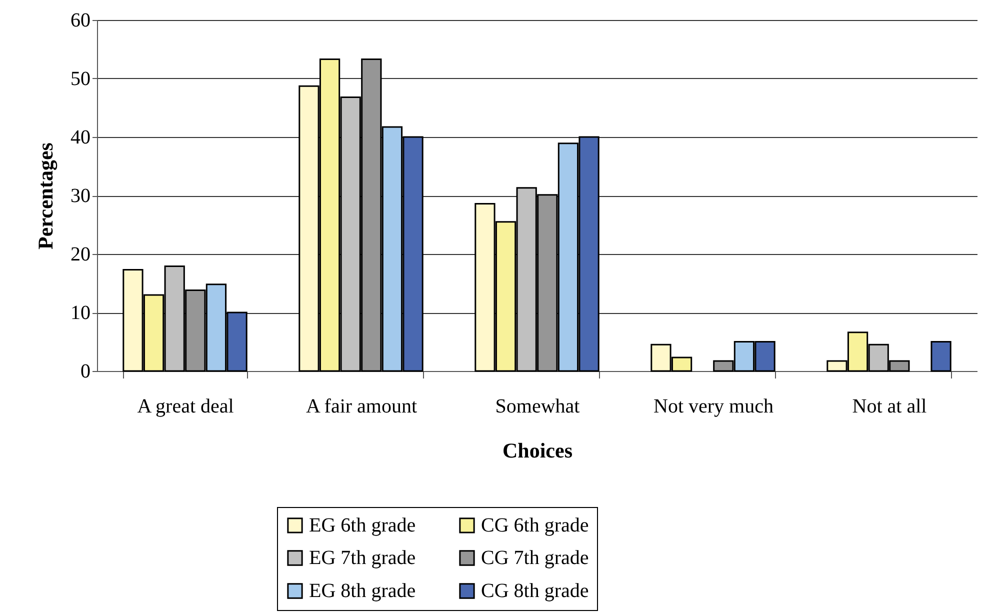 The height and width of the screenshot is (612, 992). Describe the element at coordinates (46, 196) in the screenshot. I see `y-axis-title: Percentages` at that location.